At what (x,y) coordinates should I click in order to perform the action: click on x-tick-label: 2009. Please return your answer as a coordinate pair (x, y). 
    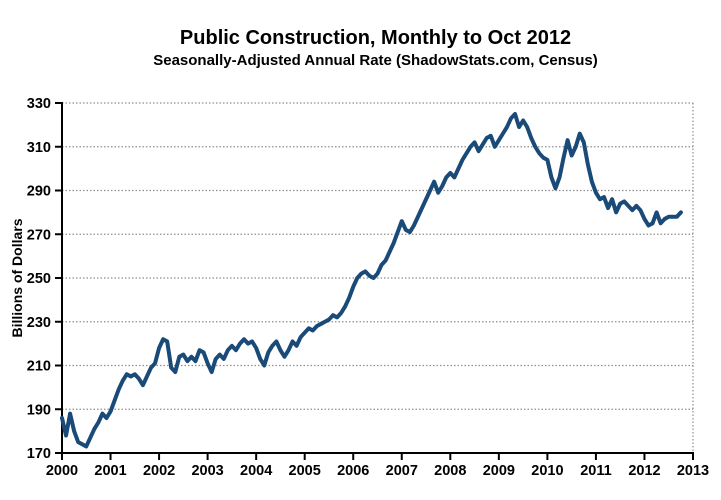
    Looking at the image, I should click on (499, 471).